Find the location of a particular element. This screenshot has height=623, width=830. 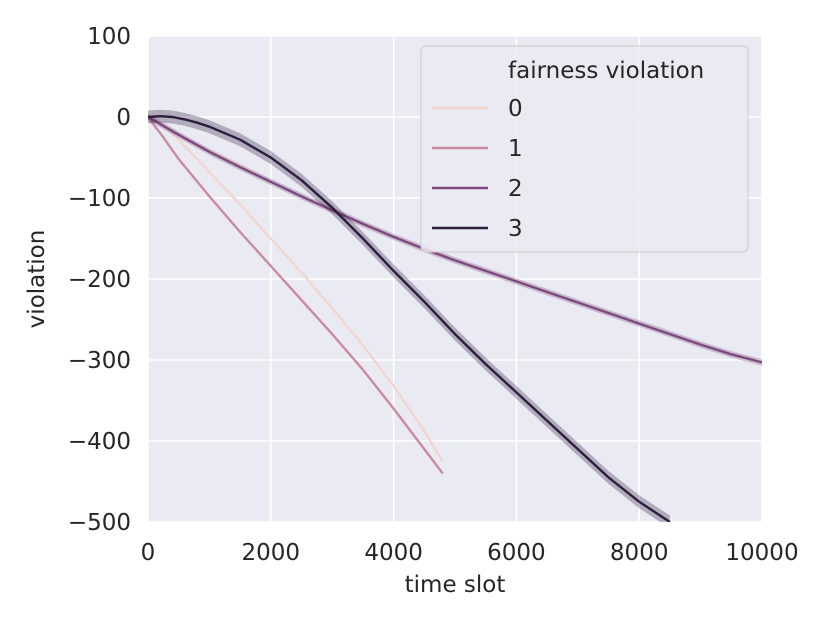

x-tick-label: 10000 is located at coordinates (761, 553).